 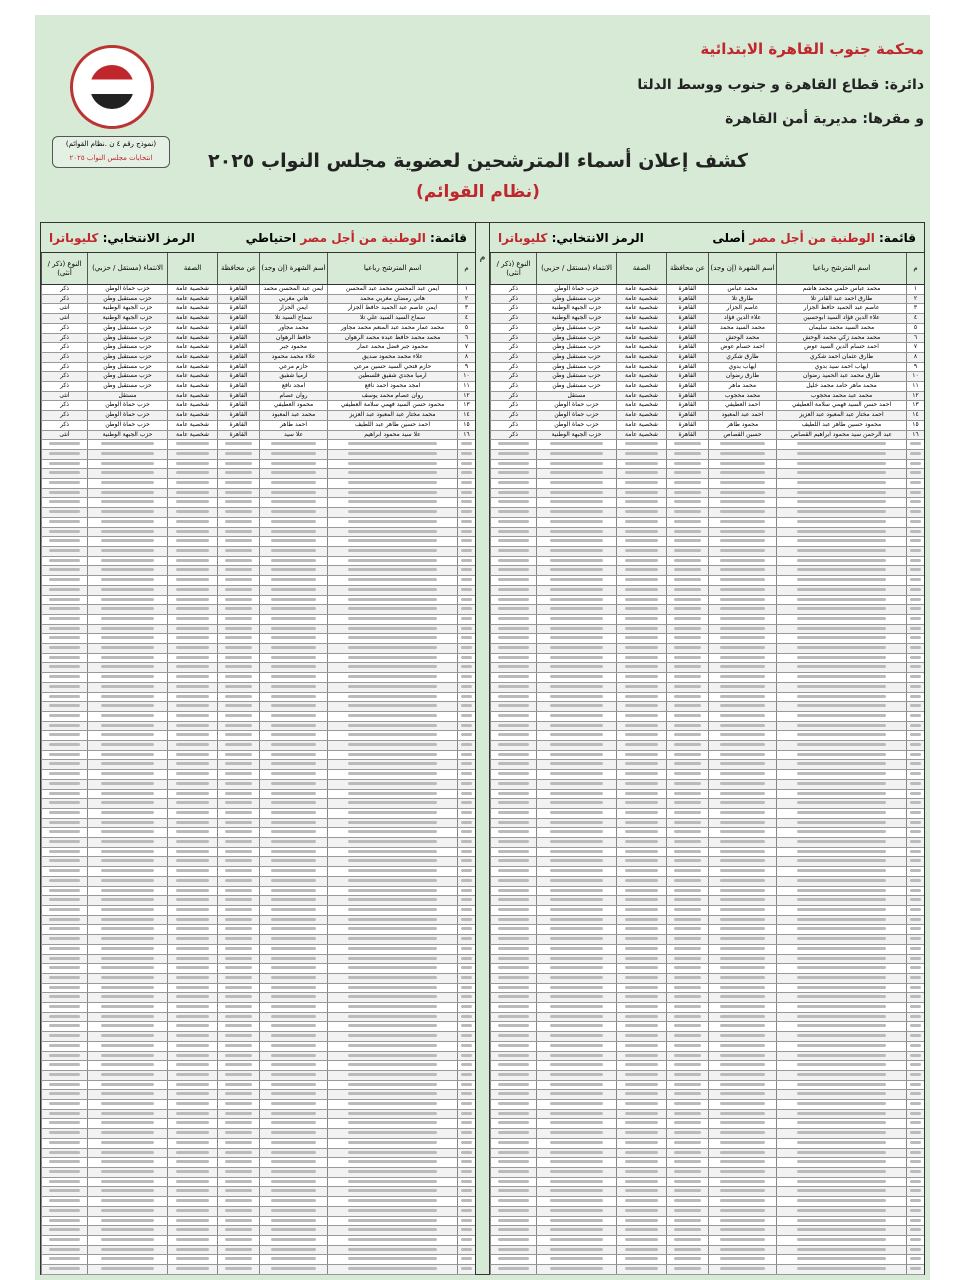 What do you see at coordinates (915, 367) in the screenshot?
I see `row-num: ٩` at bounding box center [915, 367].